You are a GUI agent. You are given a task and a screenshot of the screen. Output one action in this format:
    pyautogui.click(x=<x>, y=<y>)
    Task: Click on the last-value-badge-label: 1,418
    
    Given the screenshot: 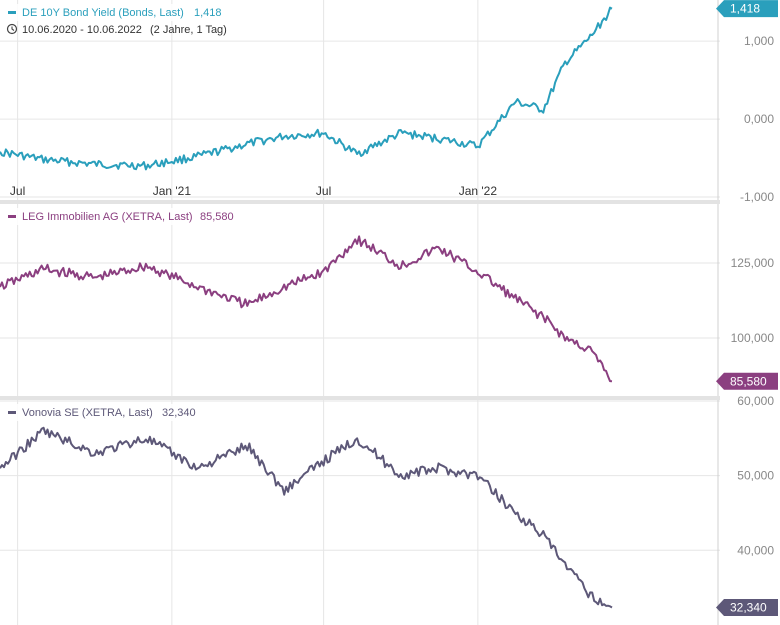 What is the action you would take?
    pyautogui.click(x=745, y=9)
    